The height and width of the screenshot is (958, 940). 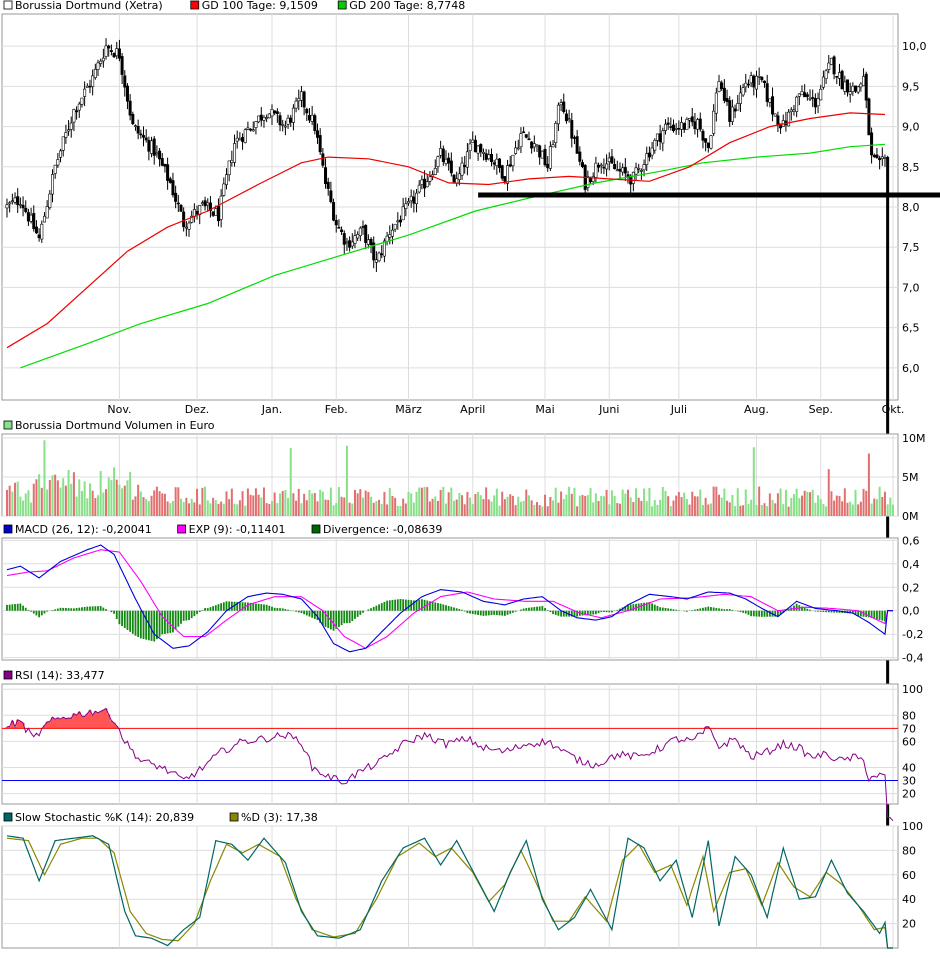 I want to click on month-label: März, so click(x=408, y=409).